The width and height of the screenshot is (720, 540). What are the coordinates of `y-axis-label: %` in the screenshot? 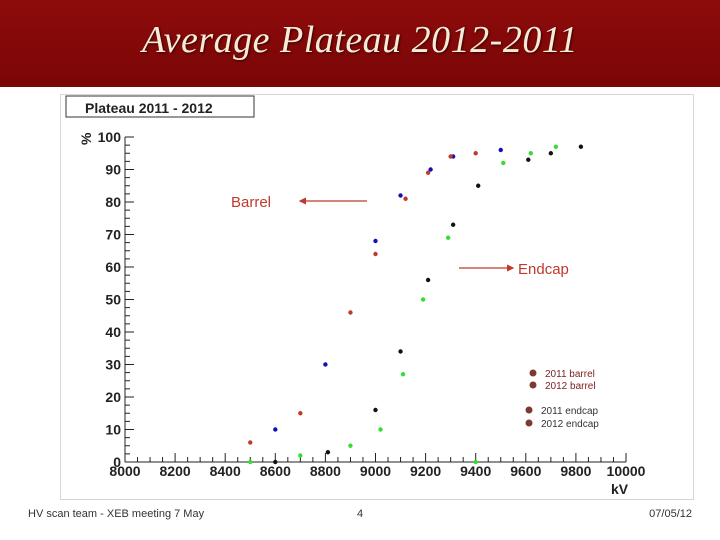 It's located at (86, 138).